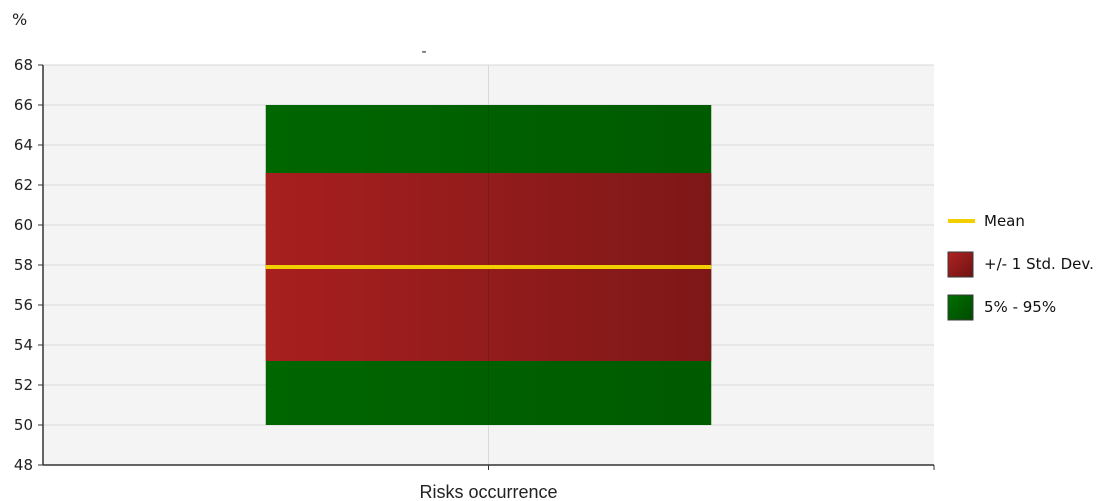 Image resolution: width=1113 pixels, height=501 pixels. Describe the element at coordinates (23, 185) in the screenshot. I see `y-tick-label: 62` at that location.